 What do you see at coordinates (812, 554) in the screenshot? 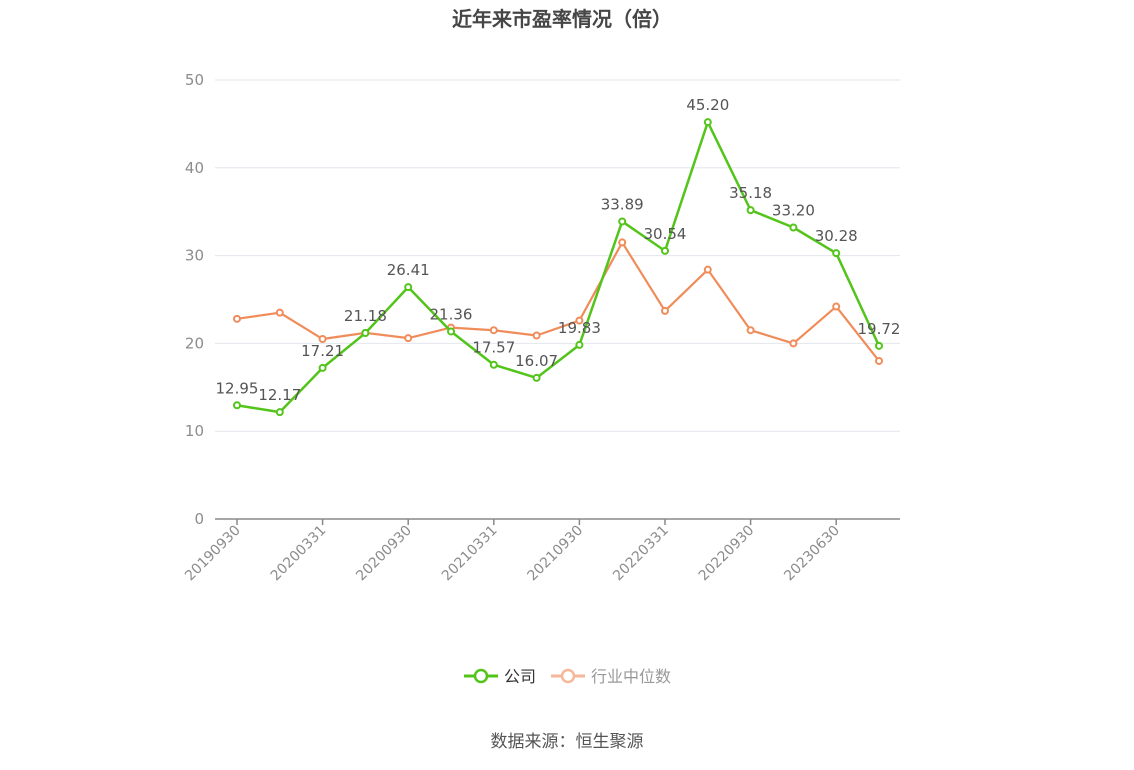
I see `x-tick-label: 20230630` at bounding box center [812, 554].